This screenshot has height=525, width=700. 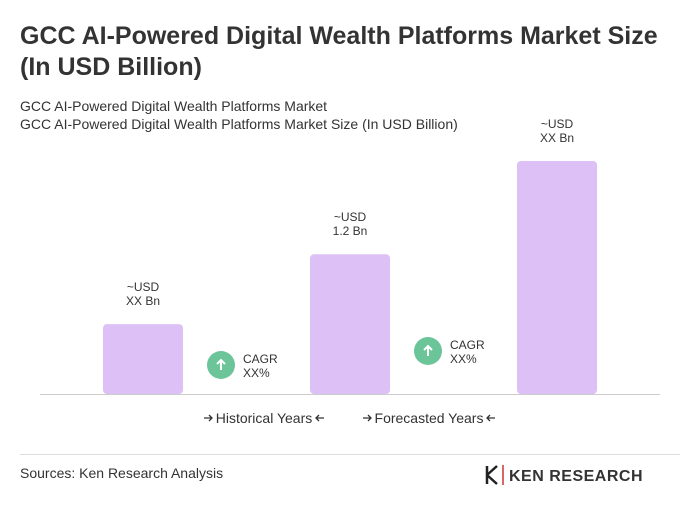 What do you see at coordinates (491, 475) in the screenshot?
I see `logo-icon` at bounding box center [491, 475].